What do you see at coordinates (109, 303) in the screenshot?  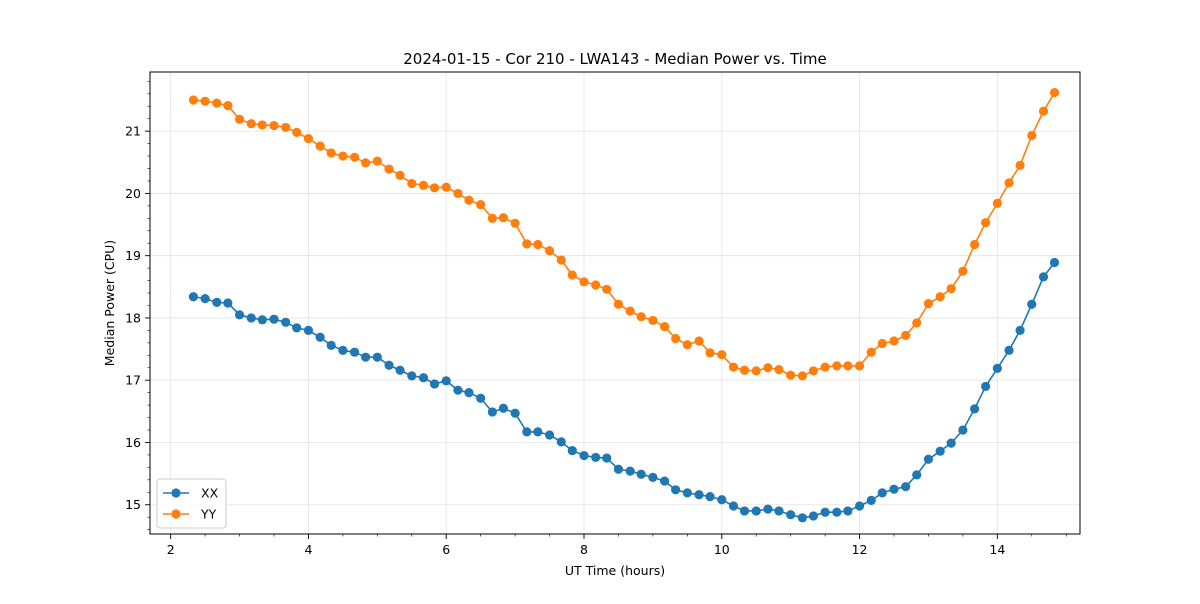 I see `y-axis-label: Median Power (CPU)` at bounding box center [109, 303].